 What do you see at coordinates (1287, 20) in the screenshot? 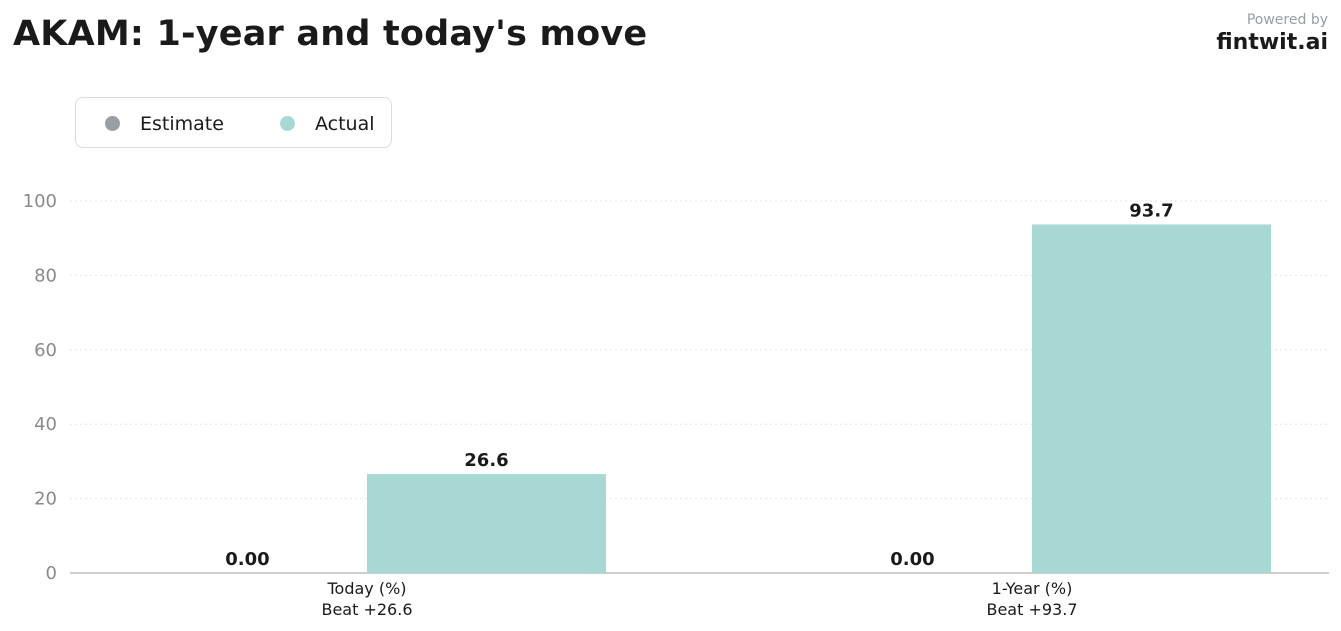
I see `powered-by-label: Powered by` at bounding box center [1287, 20].